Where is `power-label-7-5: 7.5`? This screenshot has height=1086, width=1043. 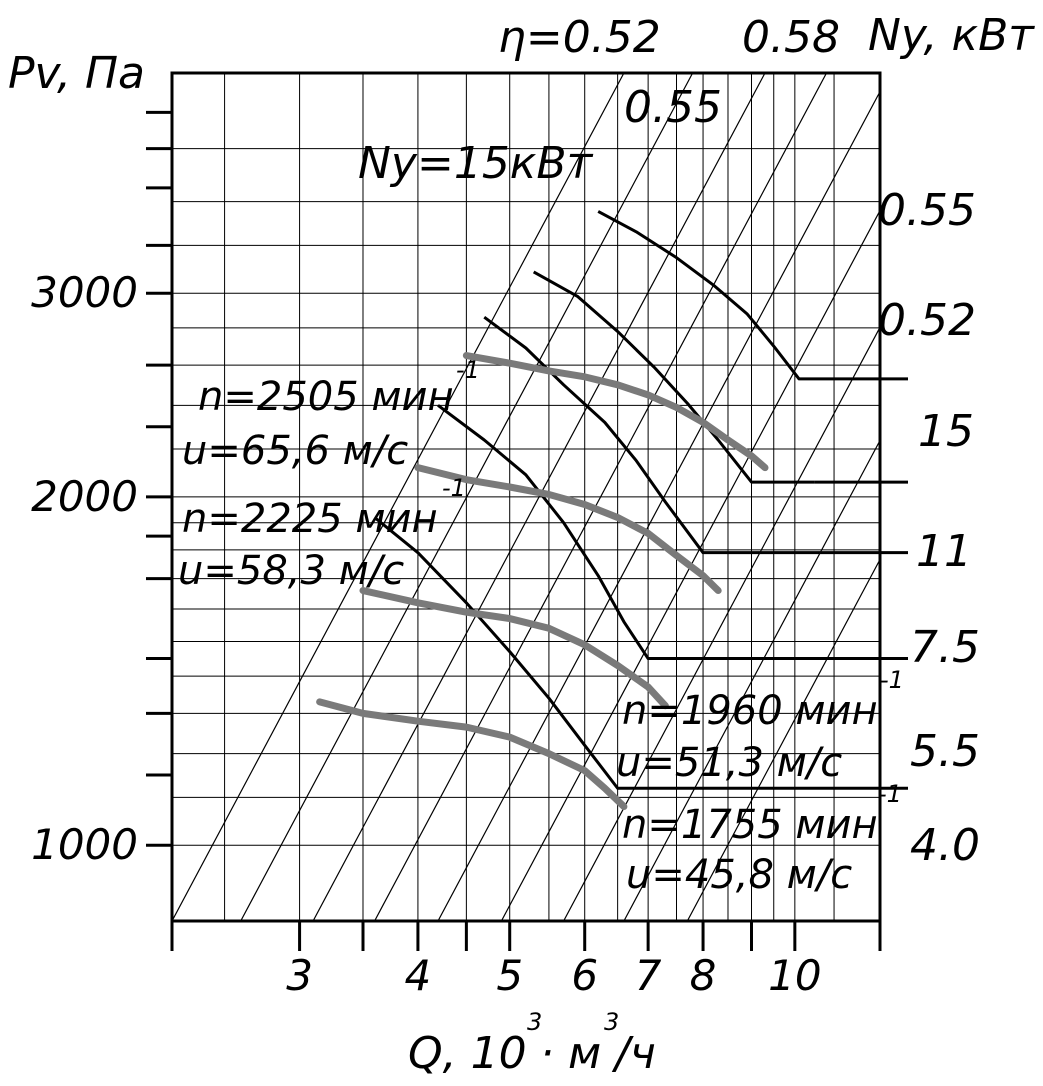
power-label-7-5: 7.5 is located at coordinates (945, 647).